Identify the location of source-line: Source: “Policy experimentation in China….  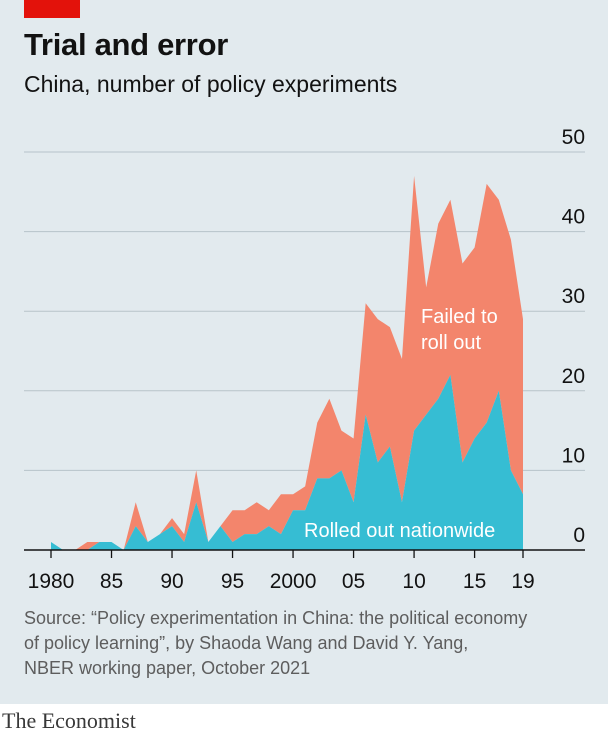
(276, 618).